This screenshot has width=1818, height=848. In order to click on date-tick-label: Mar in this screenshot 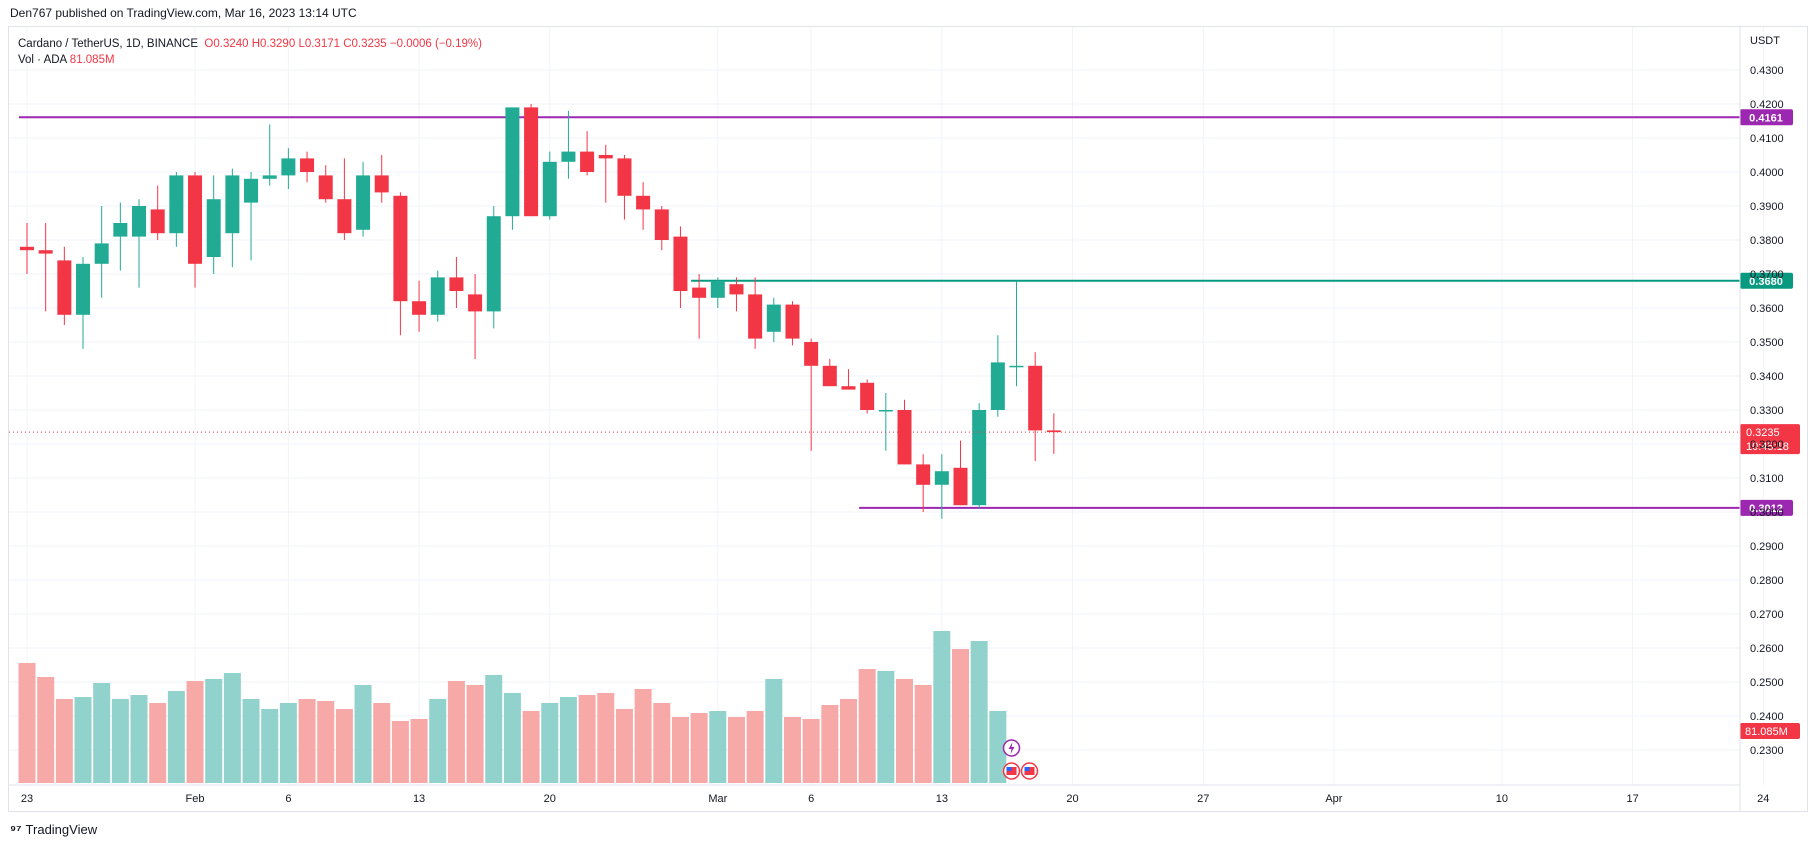, I will do `click(717, 799)`.